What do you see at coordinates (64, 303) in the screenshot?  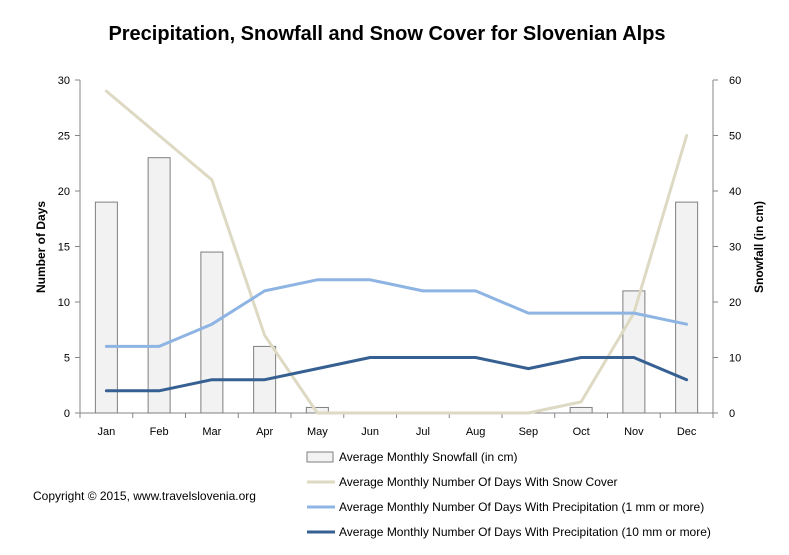 I see `y-tick-label: 10` at bounding box center [64, 303].